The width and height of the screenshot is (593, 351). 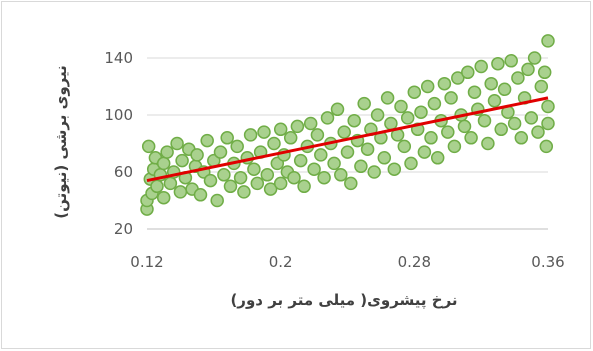 What do you see at coordinates (281, 262) in the screenshot?
I see `x-tick-label: 0.2` at bounding box center [281, 262].